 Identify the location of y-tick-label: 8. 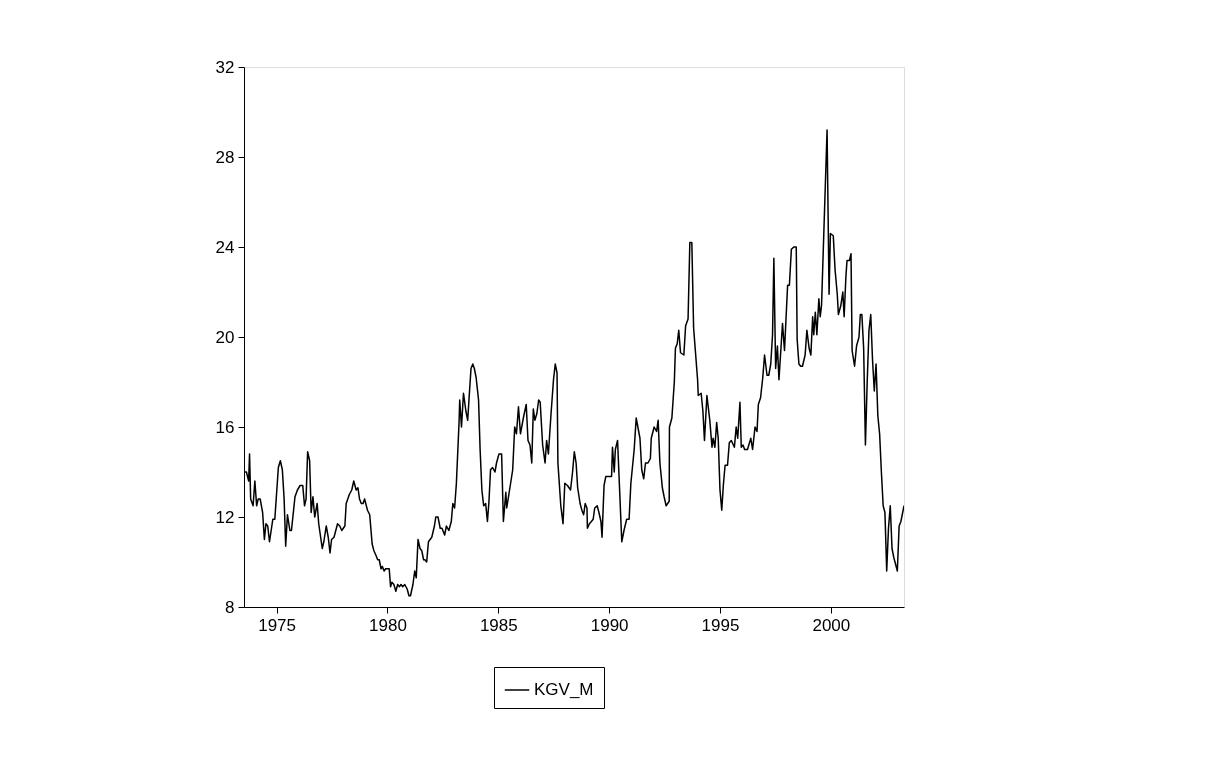
(230, 607).